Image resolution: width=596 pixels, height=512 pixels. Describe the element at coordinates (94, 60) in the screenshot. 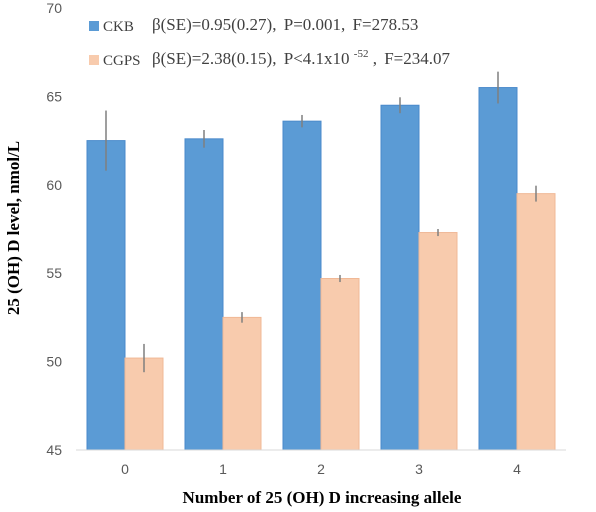

I see `legend-swatch-cgps` at that location.